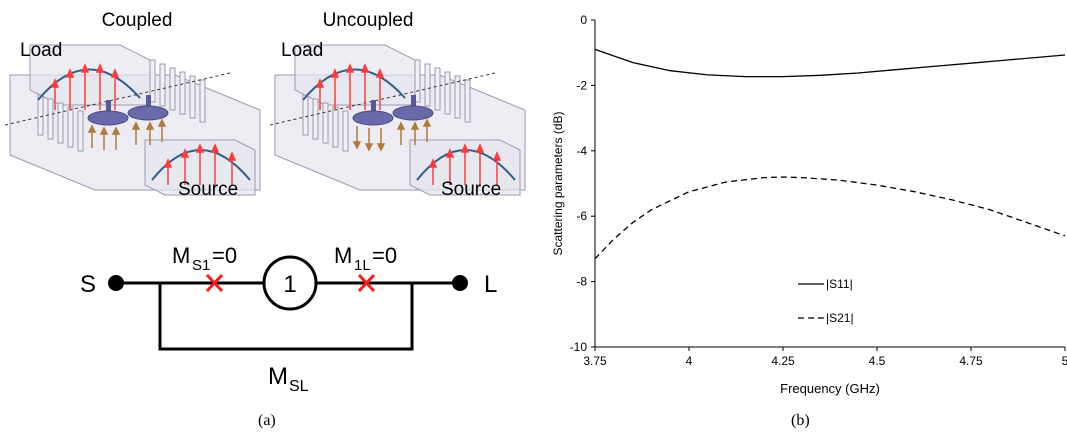  What do you see at coordinates (362, 265) in the screenshot?
I see `svg-text: 1L` at bounding box center [362, 265].